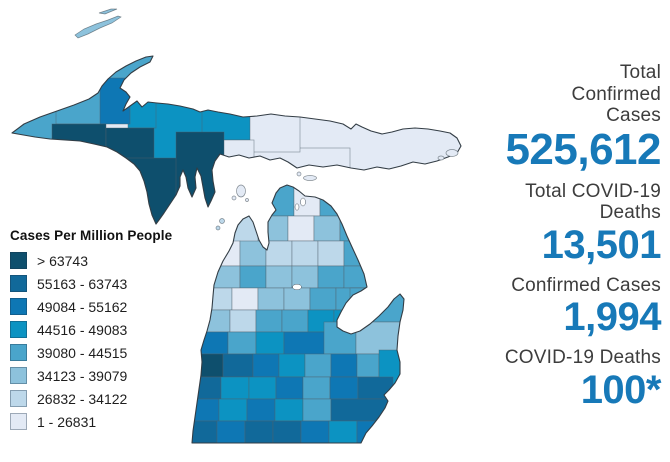  Describe the element at coordinates (297, 287) in the screenshot. I see `houghton-lake` at that location.